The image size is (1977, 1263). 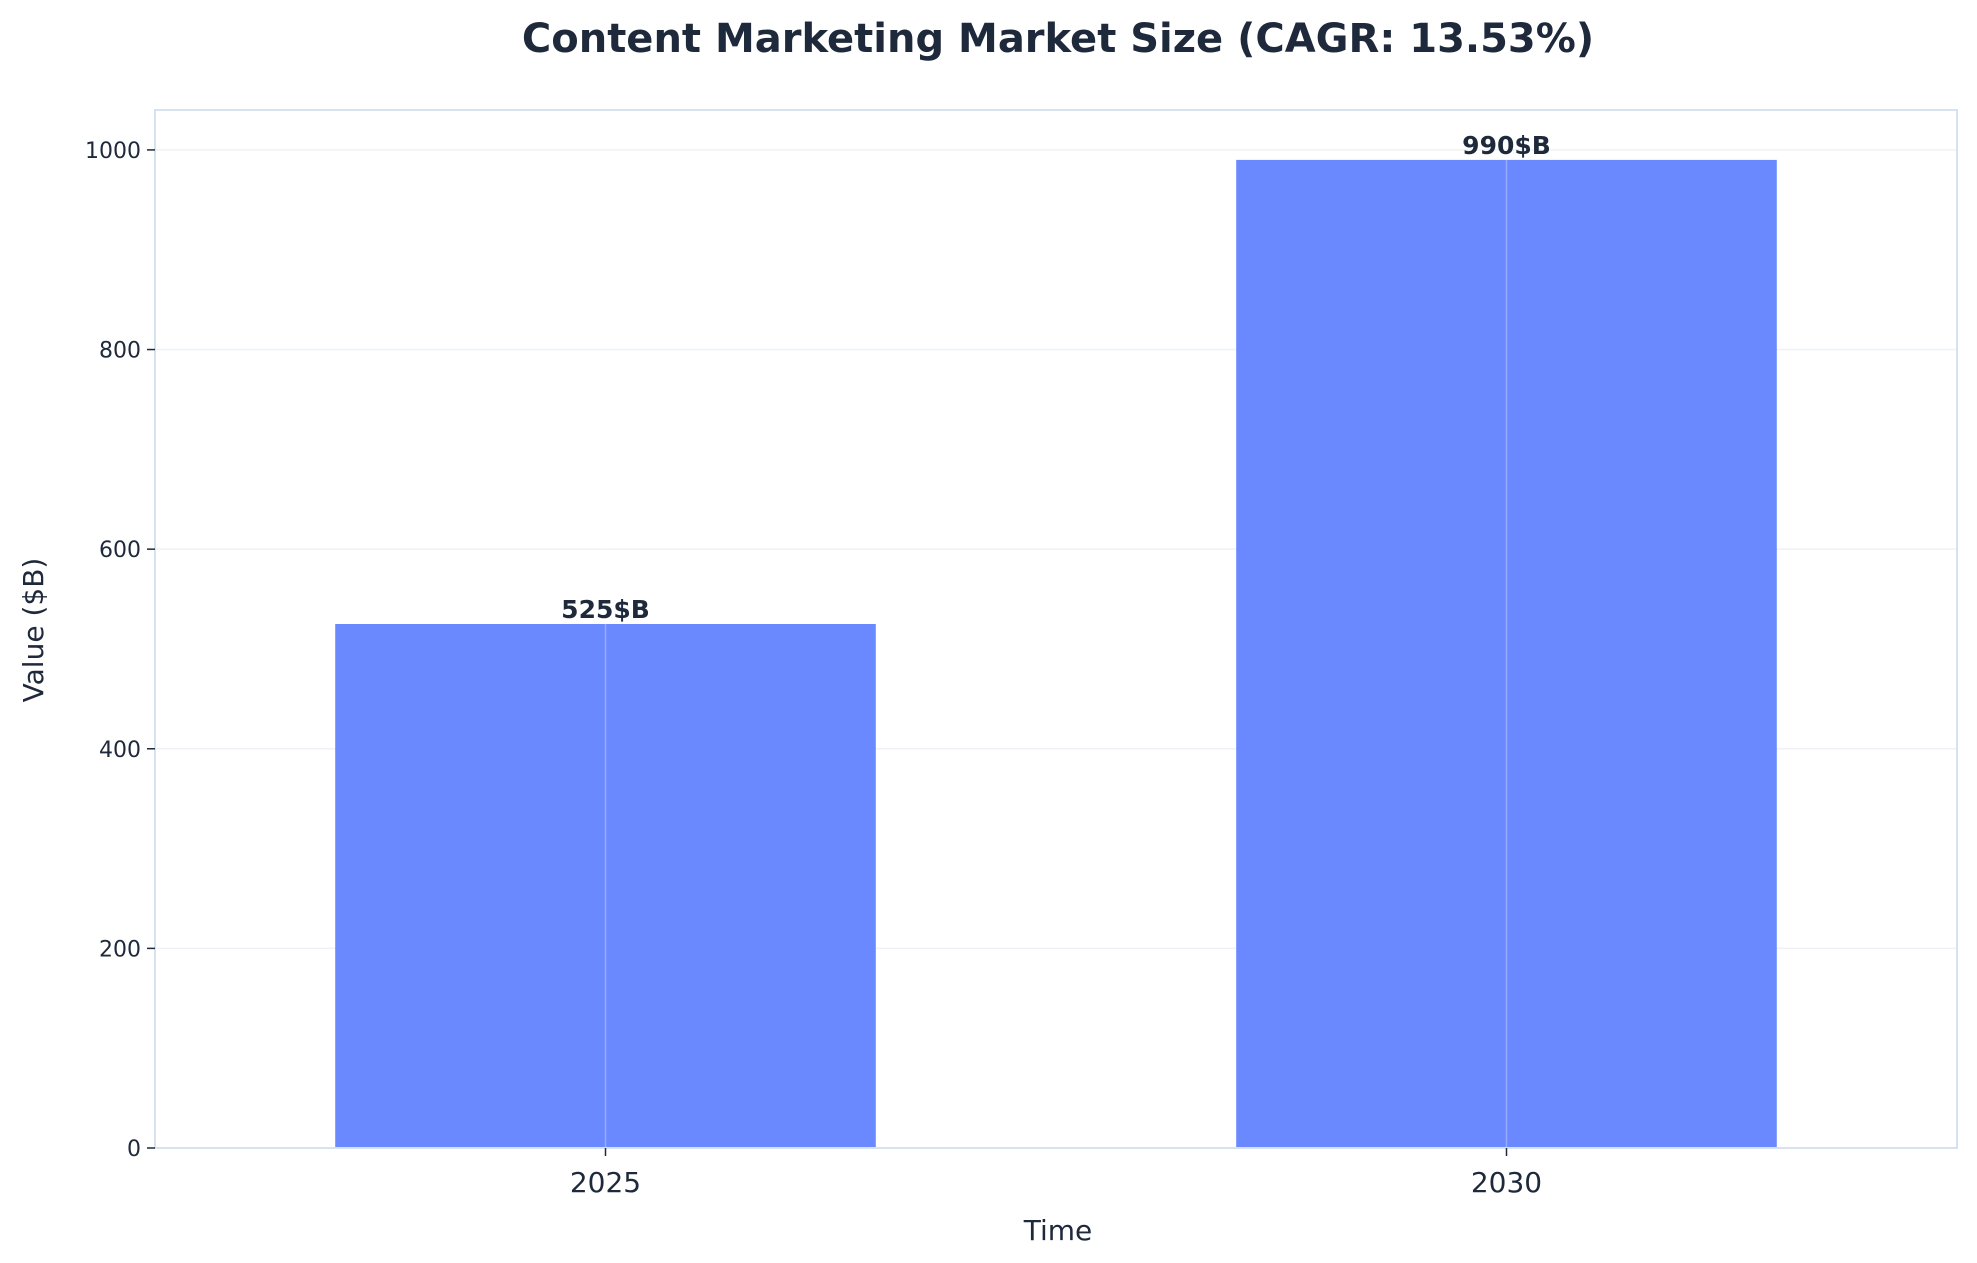 What do you see at coordinates (33, 630) in the screenshot?
I see `y-axis-label: Value ($B)` at bounding box center [33, 630].